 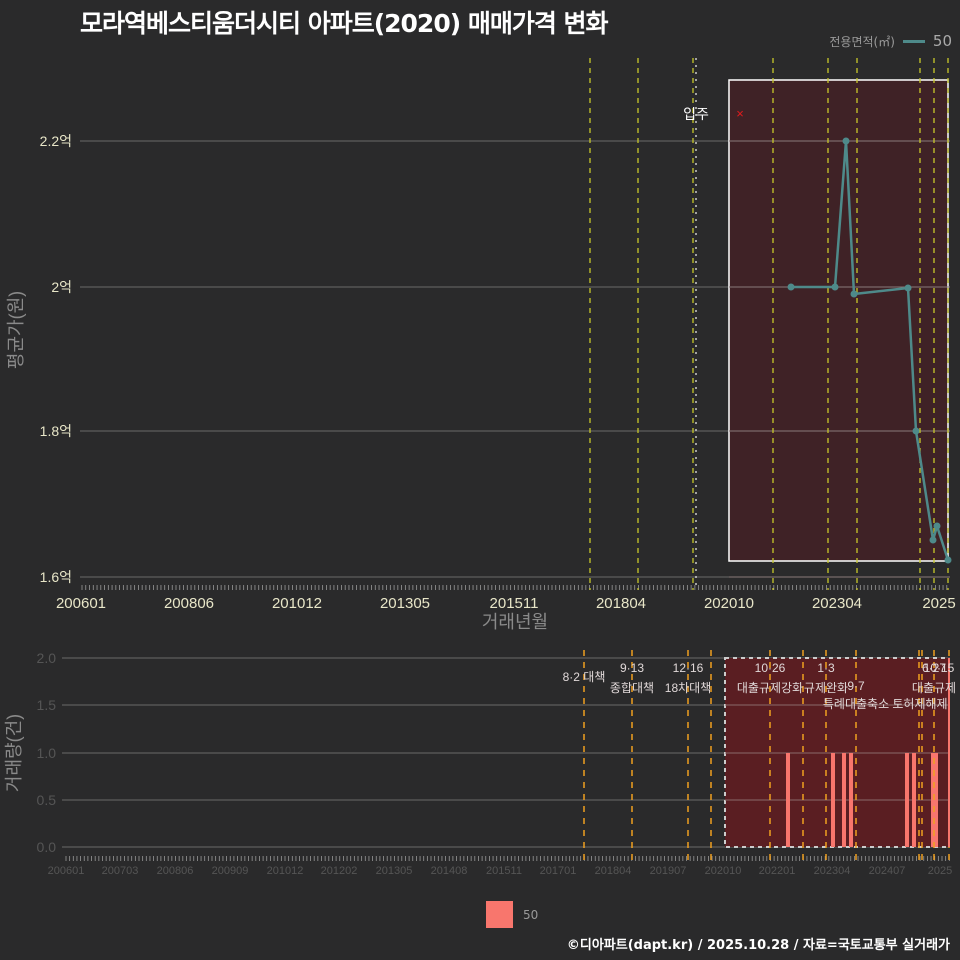 I want to click on policy-label: 18차대책, so click(x=688, y=687).